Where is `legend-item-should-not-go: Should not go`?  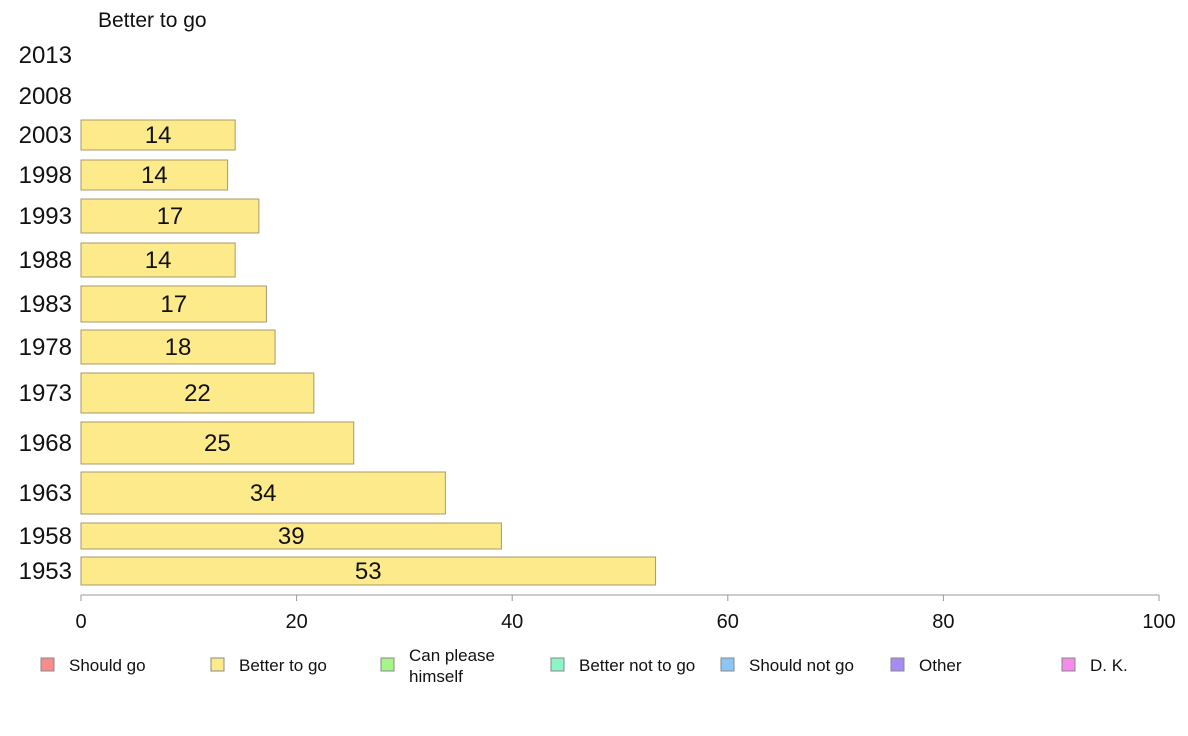 legend-item-should-not-go: Should not go is located at coordinates (787, 665).